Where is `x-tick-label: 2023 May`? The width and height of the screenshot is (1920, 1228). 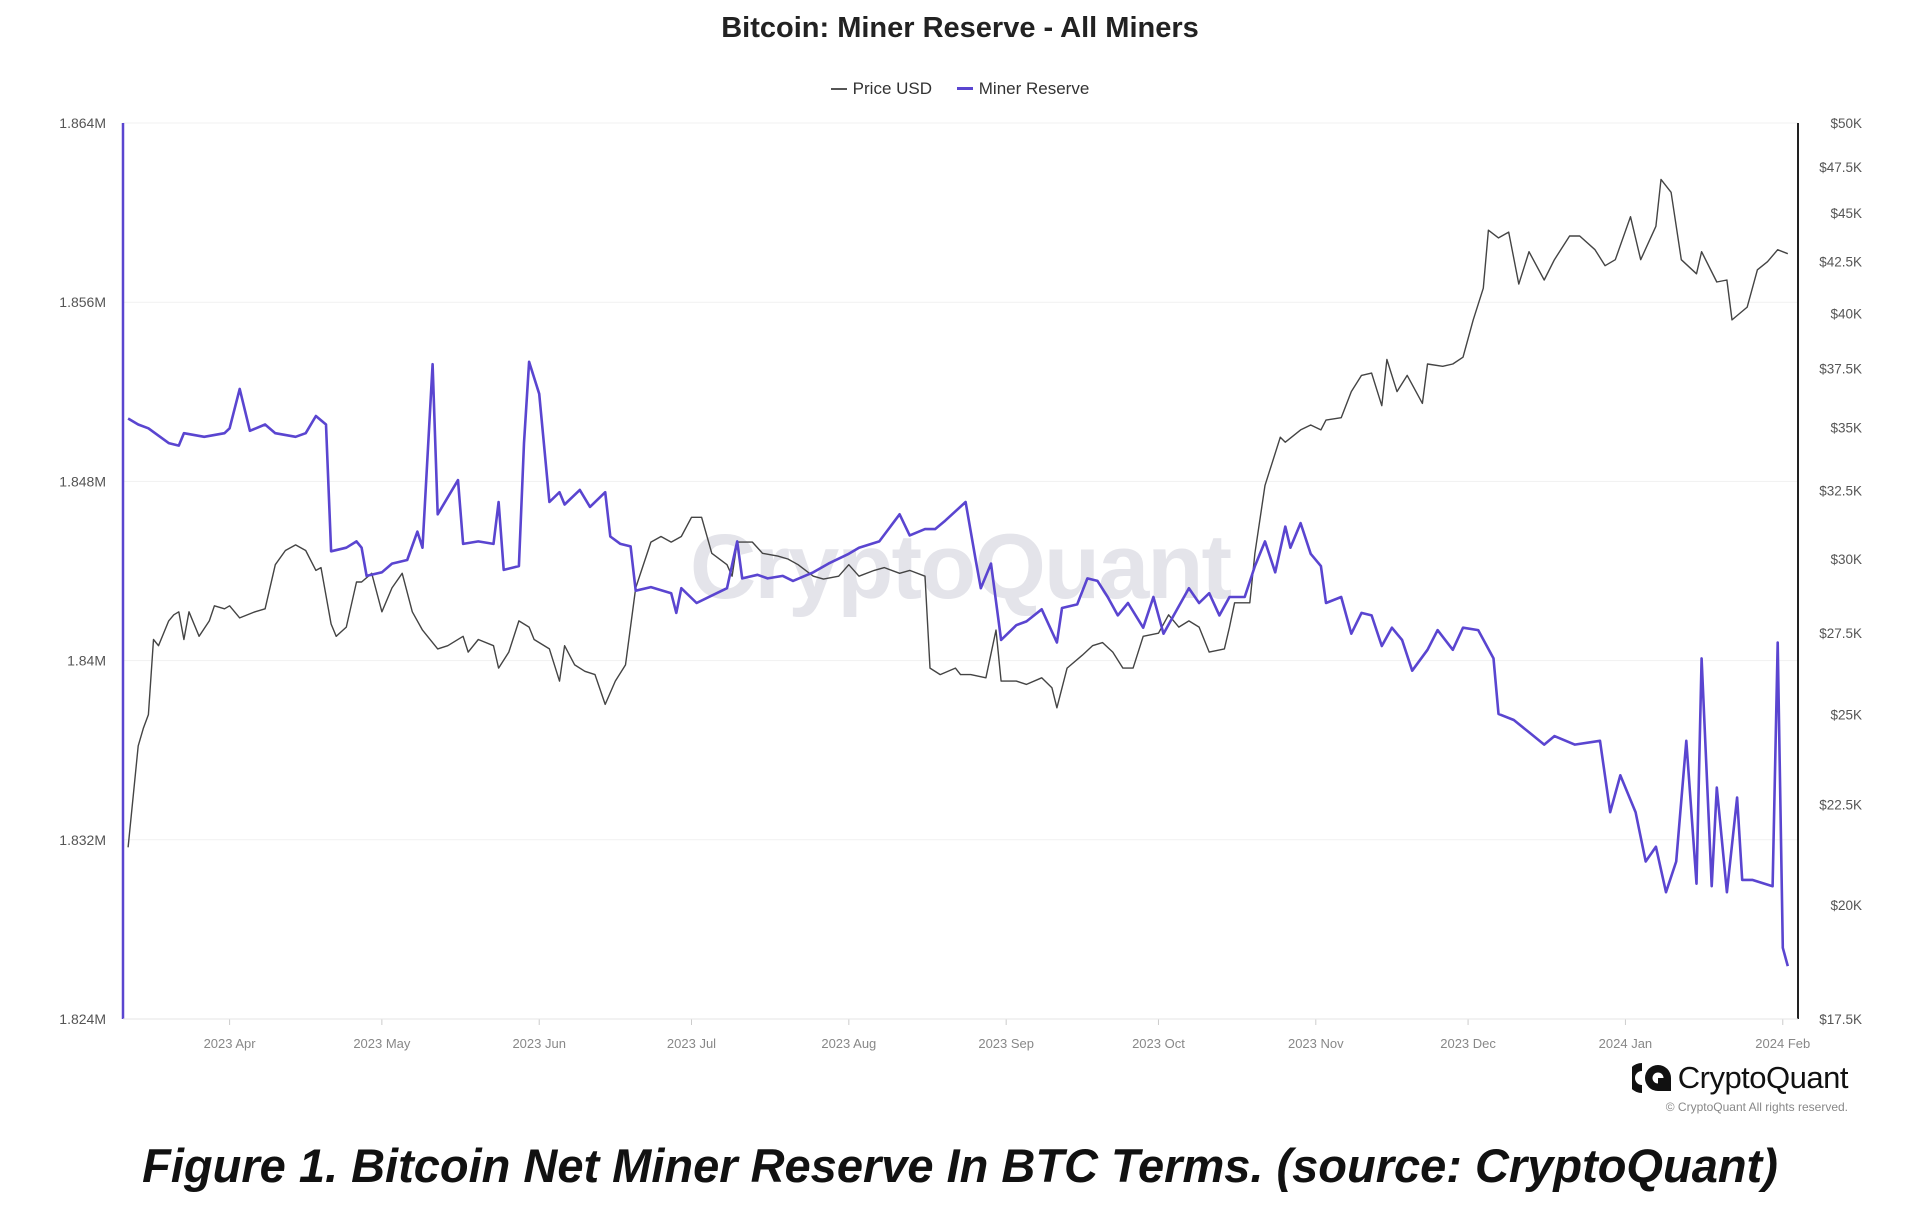
x-tick-label: 2023 May is located at coordinates (382, 1043).